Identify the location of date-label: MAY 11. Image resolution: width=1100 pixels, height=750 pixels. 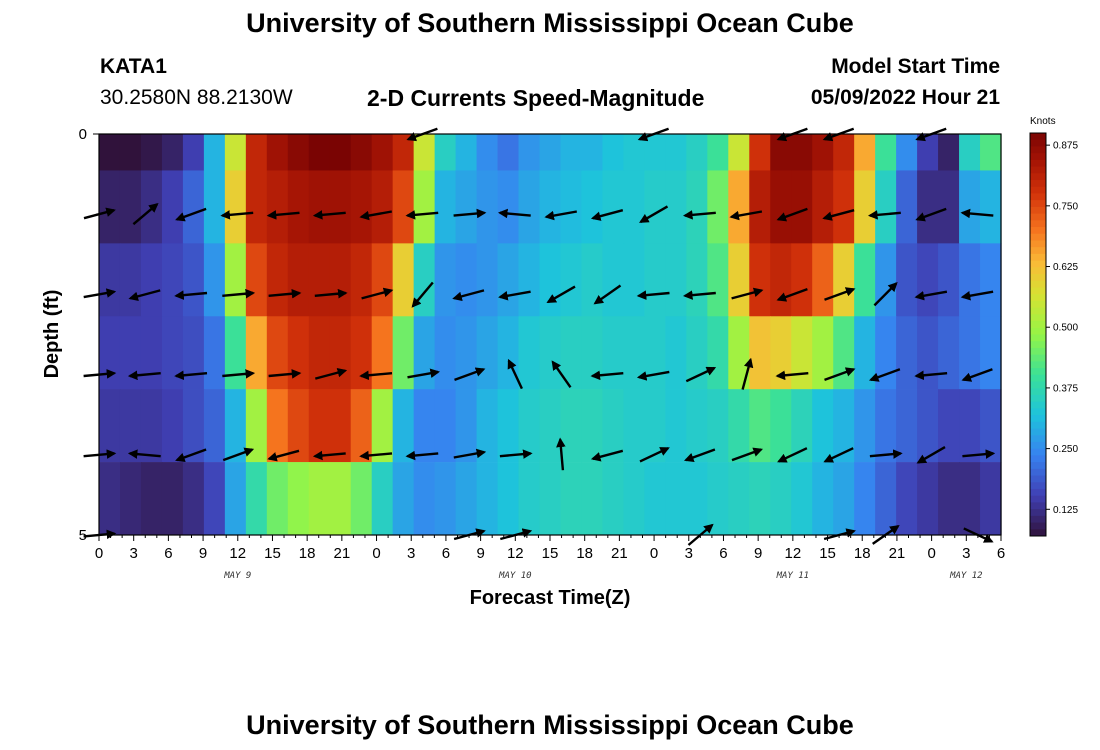
(793, 576).